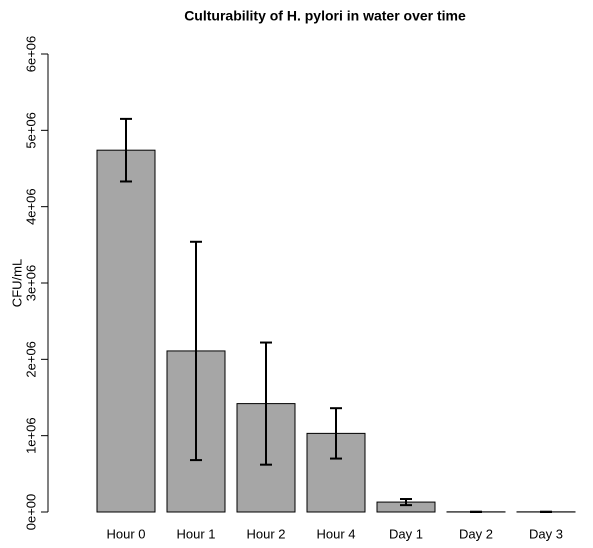 This screenshot has height=548, width=593. I want to click on x-tick-label: Hour 1, so click(195, 533).